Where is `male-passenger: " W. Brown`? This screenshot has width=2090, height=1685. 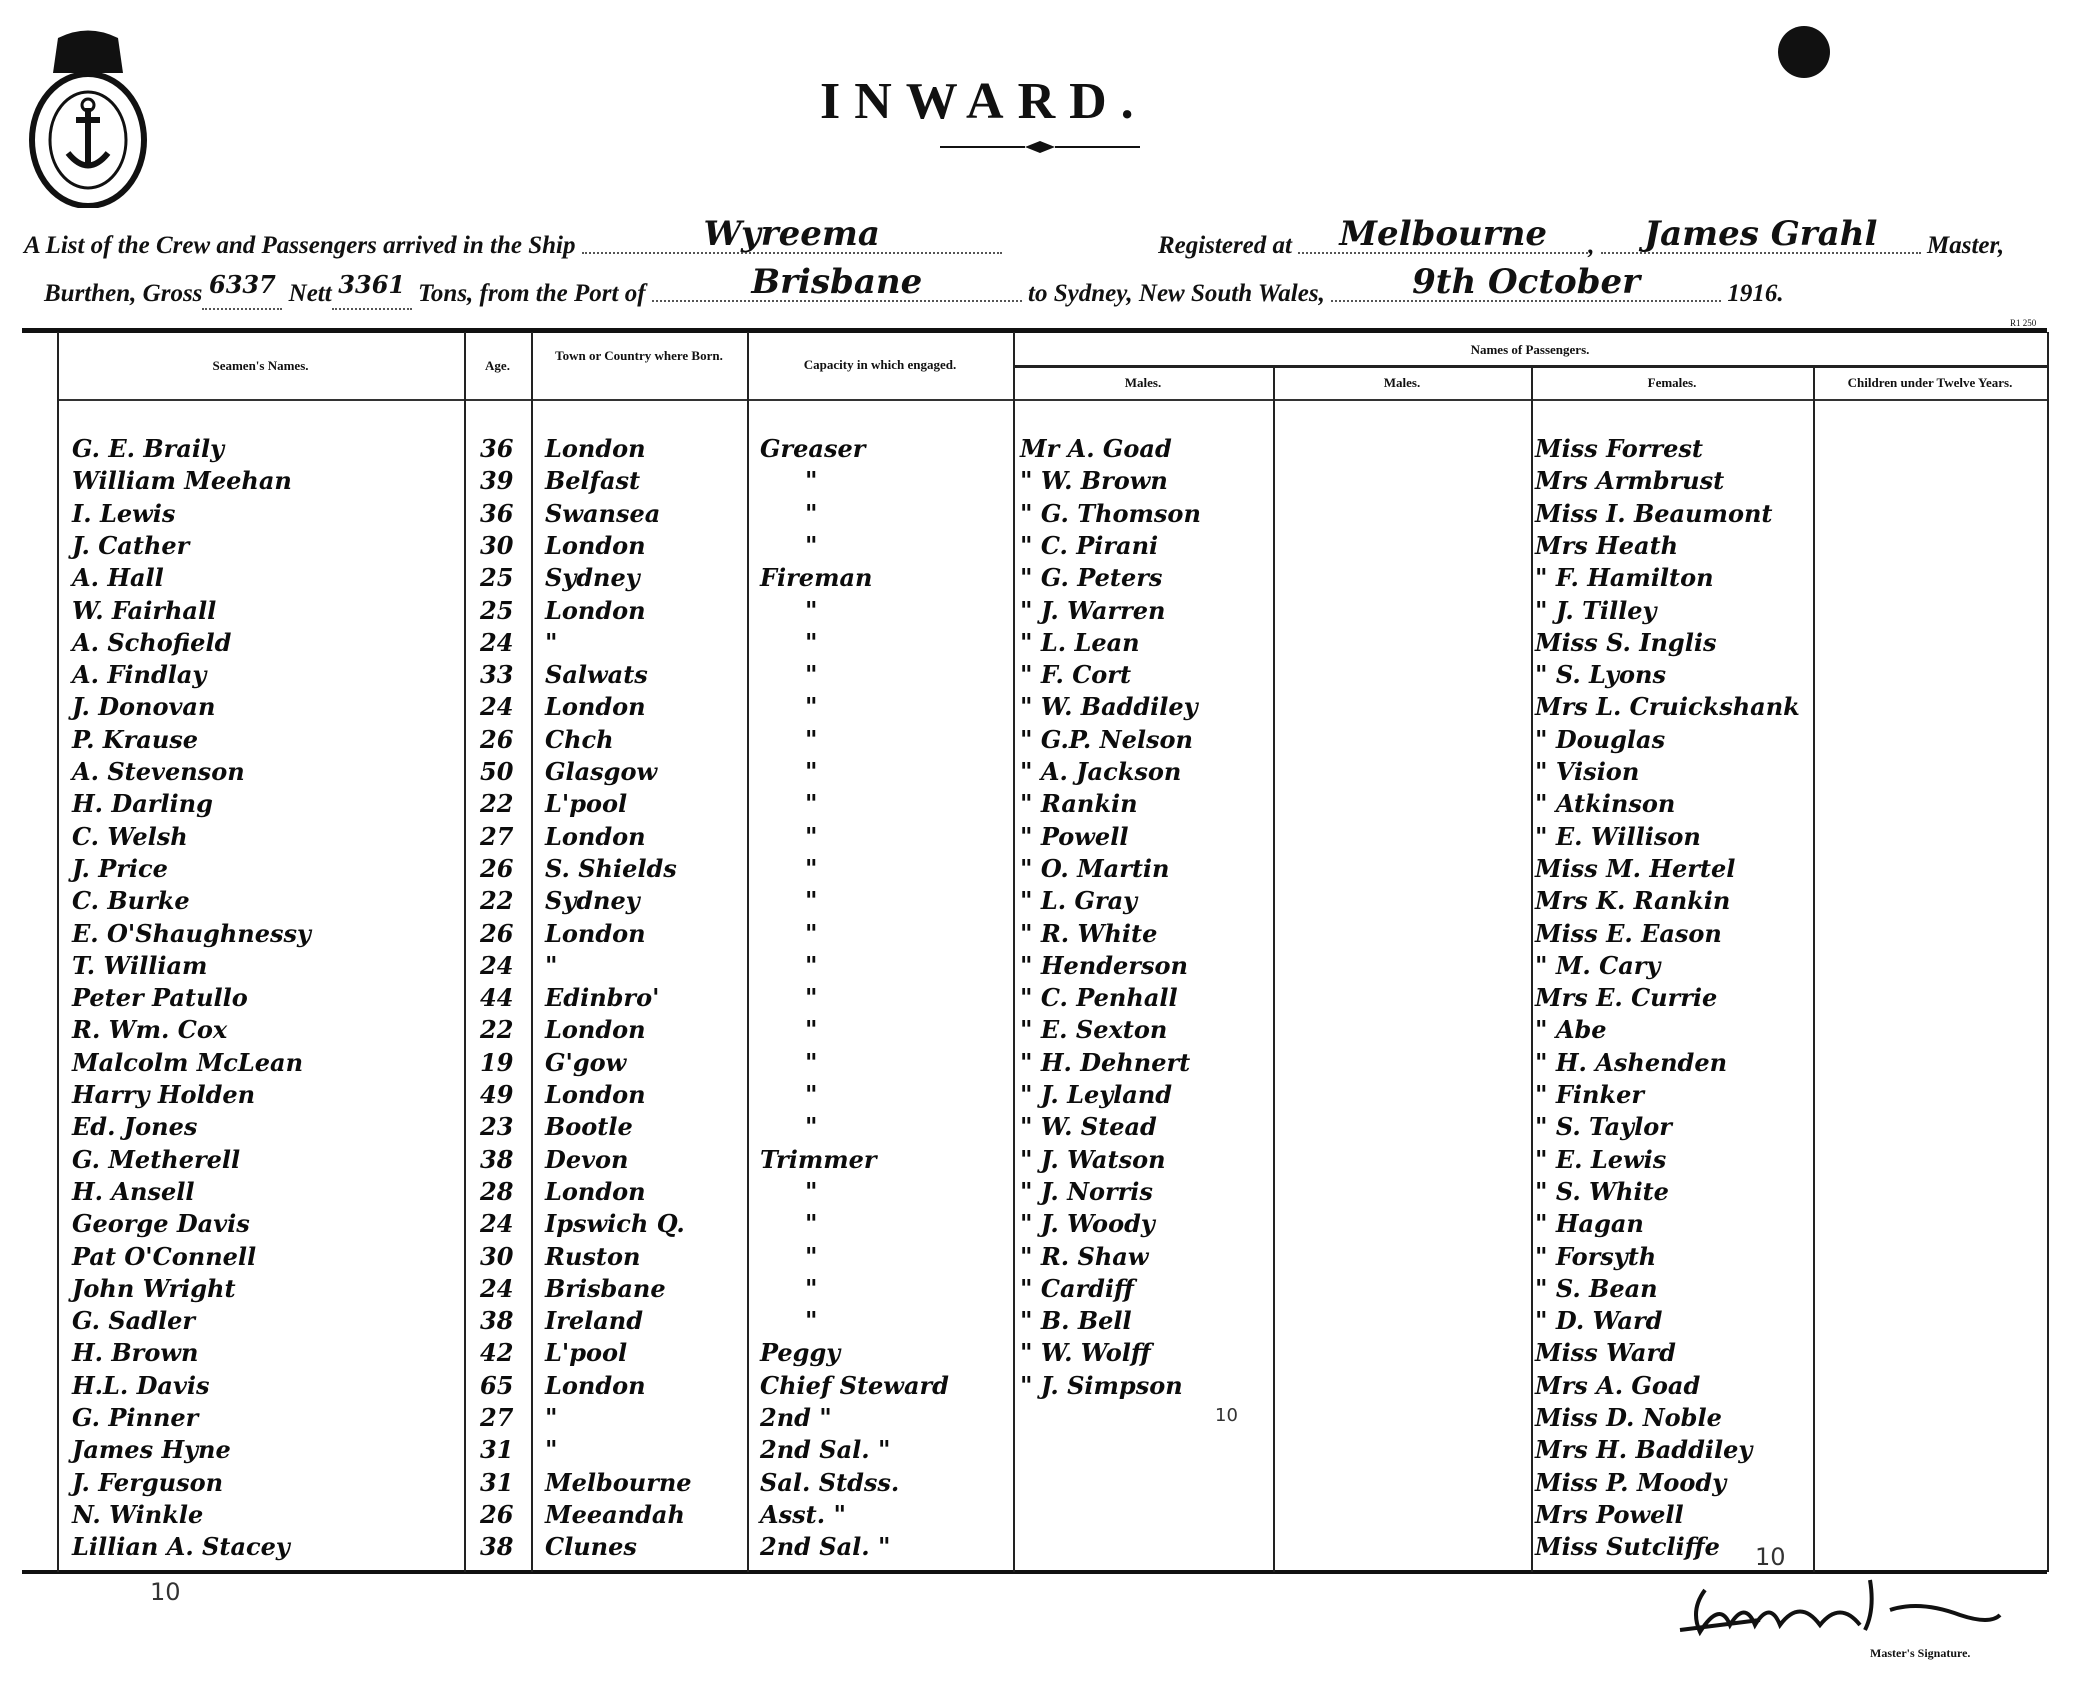
male-passenger: " W. Brown is located at coordinates (1094, 481).